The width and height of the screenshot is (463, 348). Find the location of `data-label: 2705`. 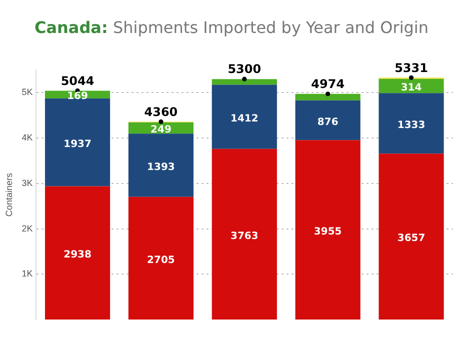

data-label: 2705 is located at coordinates (161, 260).